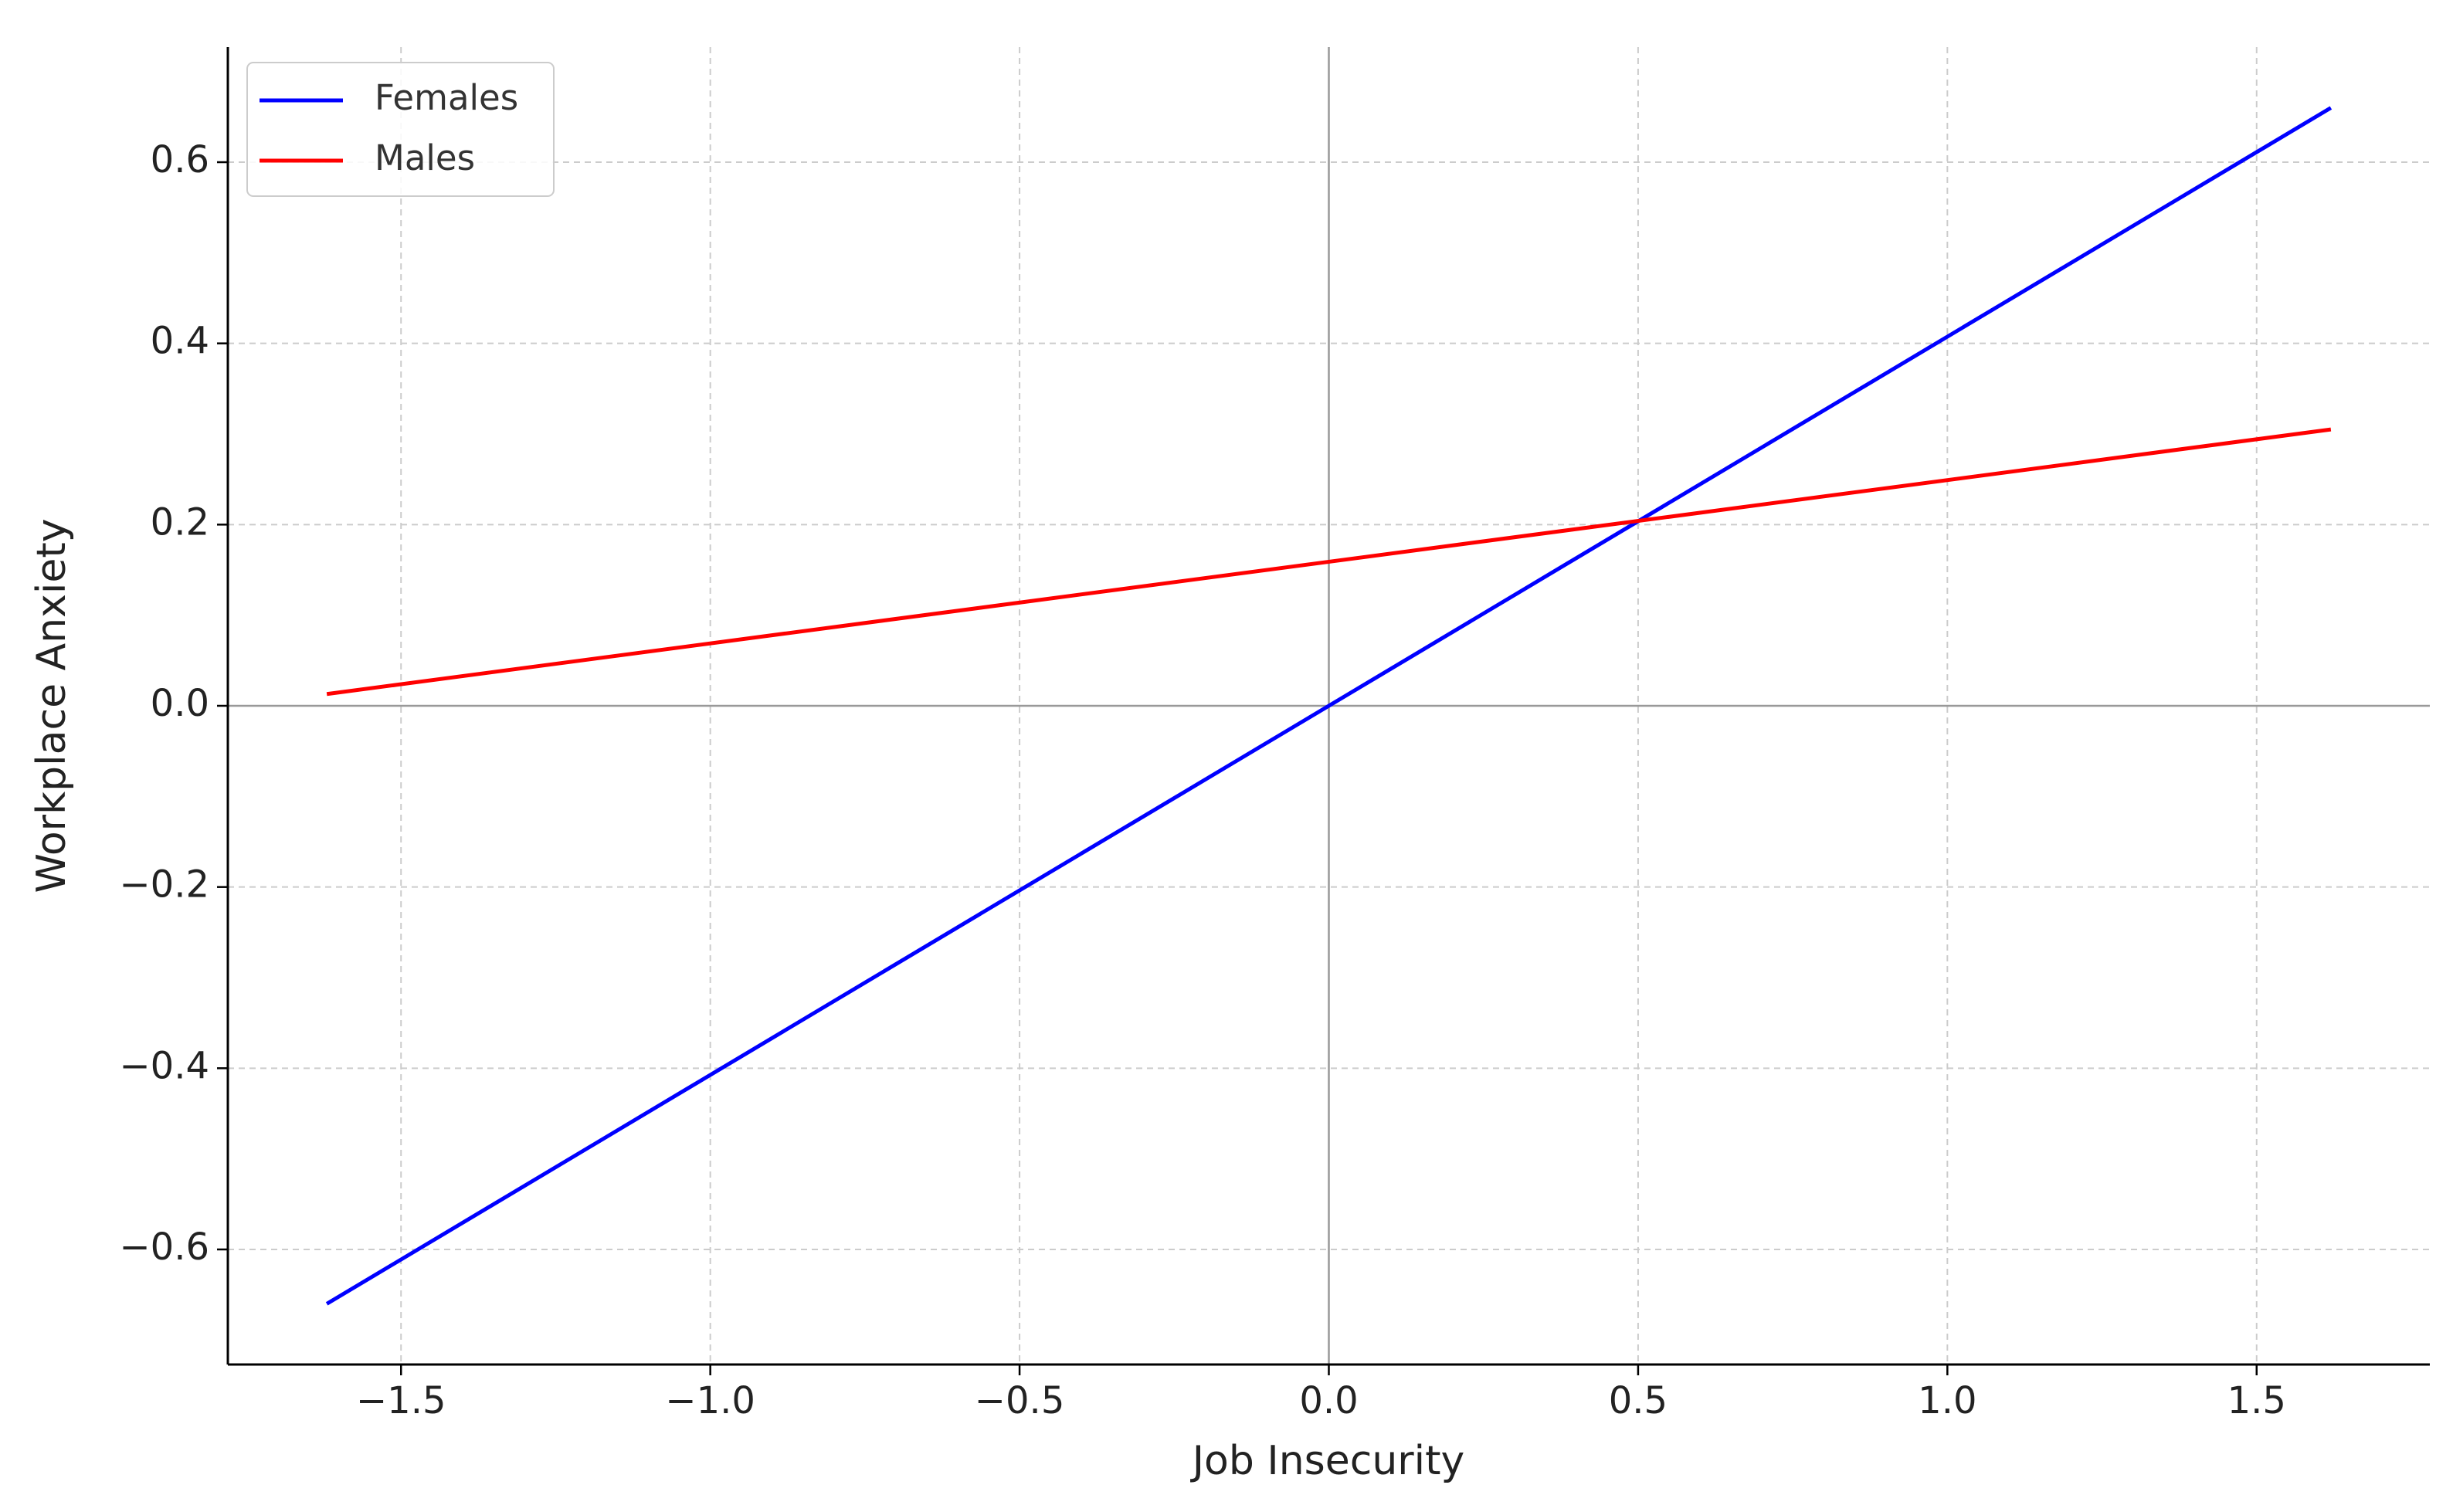 This screenshot has height=1512, width=2453. What do you see at coordinates (1639, 1400) in the screenshot?
I see `x-tick-label: 0.5` at bounding box center [1639, 1400].